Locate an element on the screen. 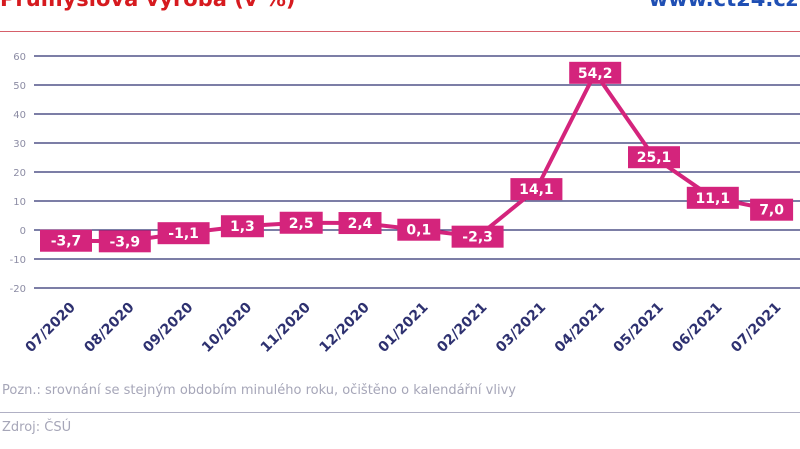 The width and height of the screenshot is (800, 449). data-label: -3,7 is located at coordinates (66, 242).